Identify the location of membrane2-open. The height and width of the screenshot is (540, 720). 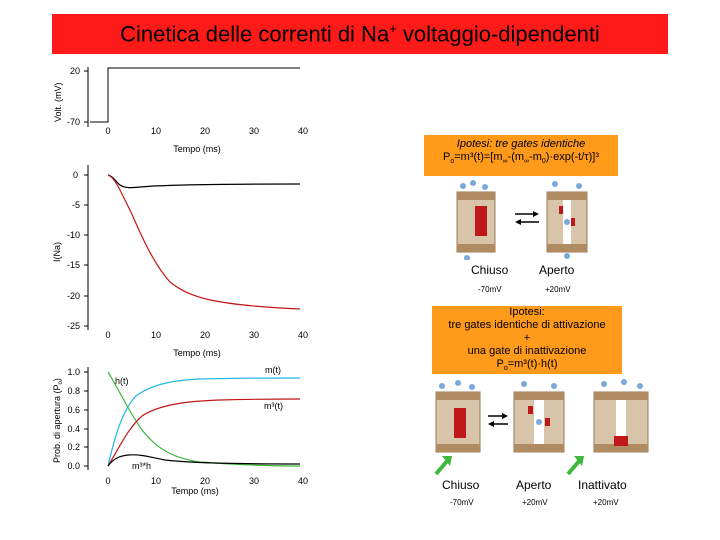
(539, 417).